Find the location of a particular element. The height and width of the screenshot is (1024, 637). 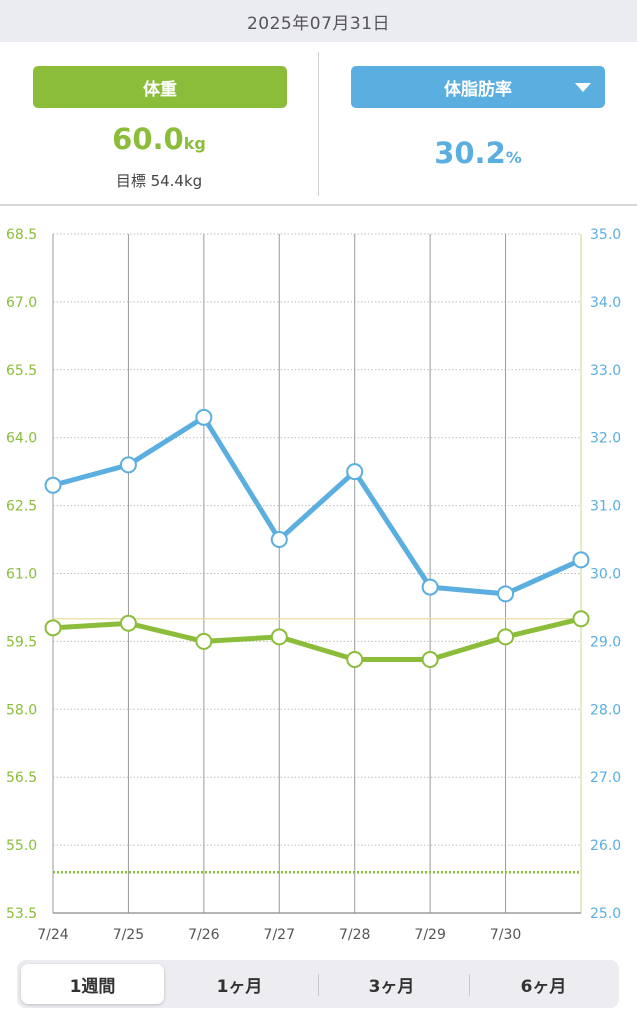

panel-divider is located at coordinates (318, 124).